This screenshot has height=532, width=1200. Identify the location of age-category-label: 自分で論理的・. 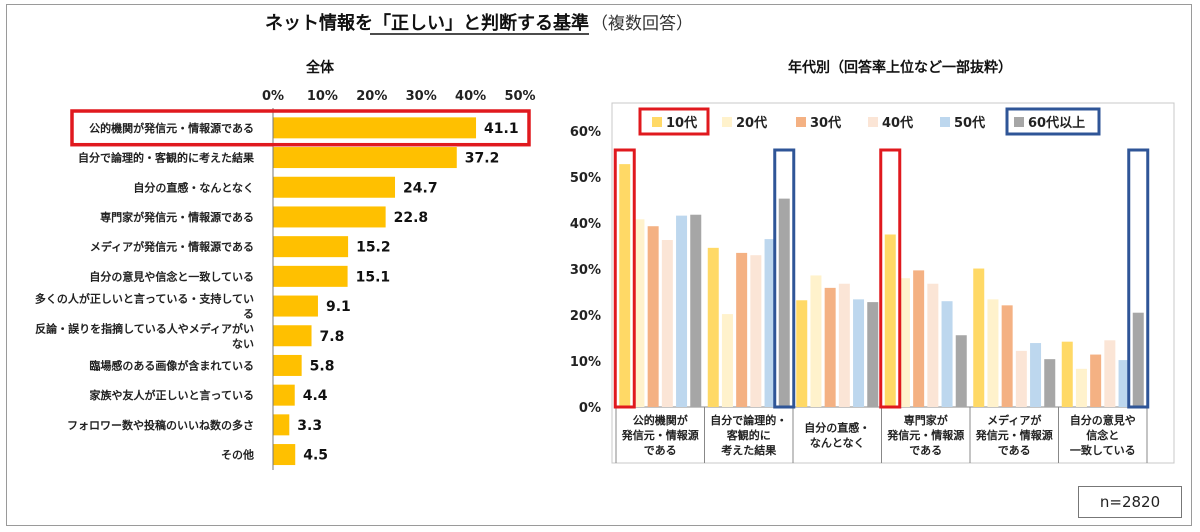
(748, 420).